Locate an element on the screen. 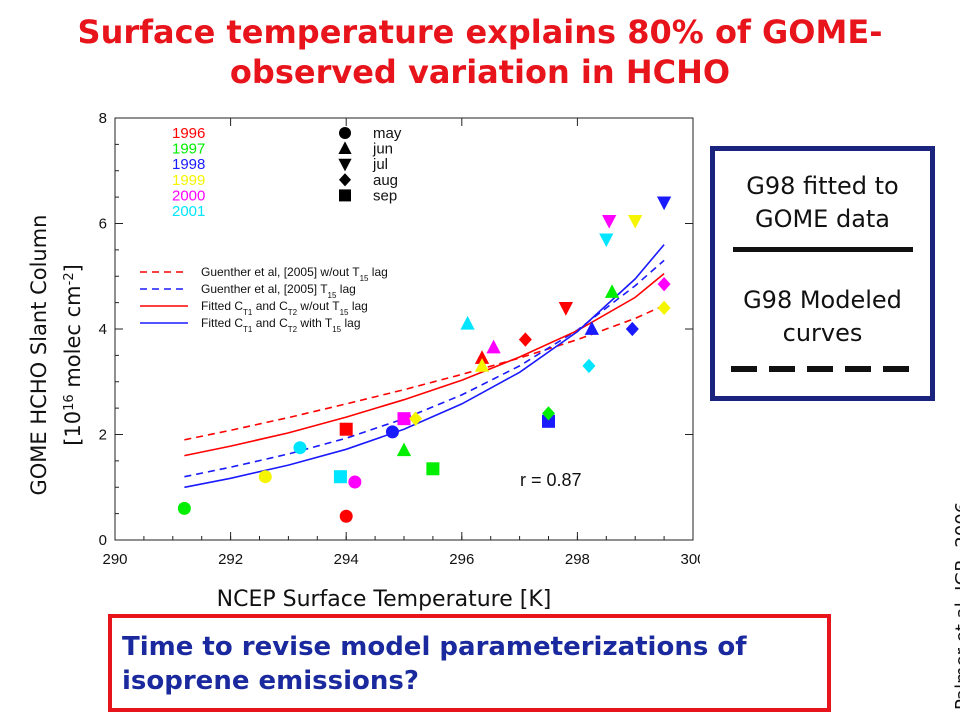 This screenshot has width=960, height=720. curve-legend-label: Fitted CT1 and CT2 with T15 lag is located at coordinates (281, 325).